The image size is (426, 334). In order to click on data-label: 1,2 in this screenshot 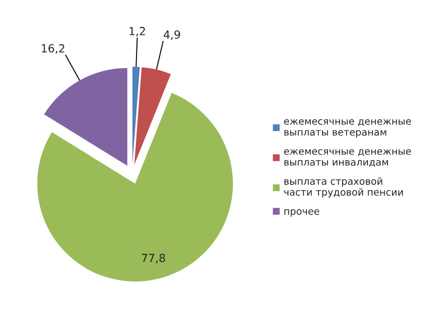, I will do `click(137, 31)`.